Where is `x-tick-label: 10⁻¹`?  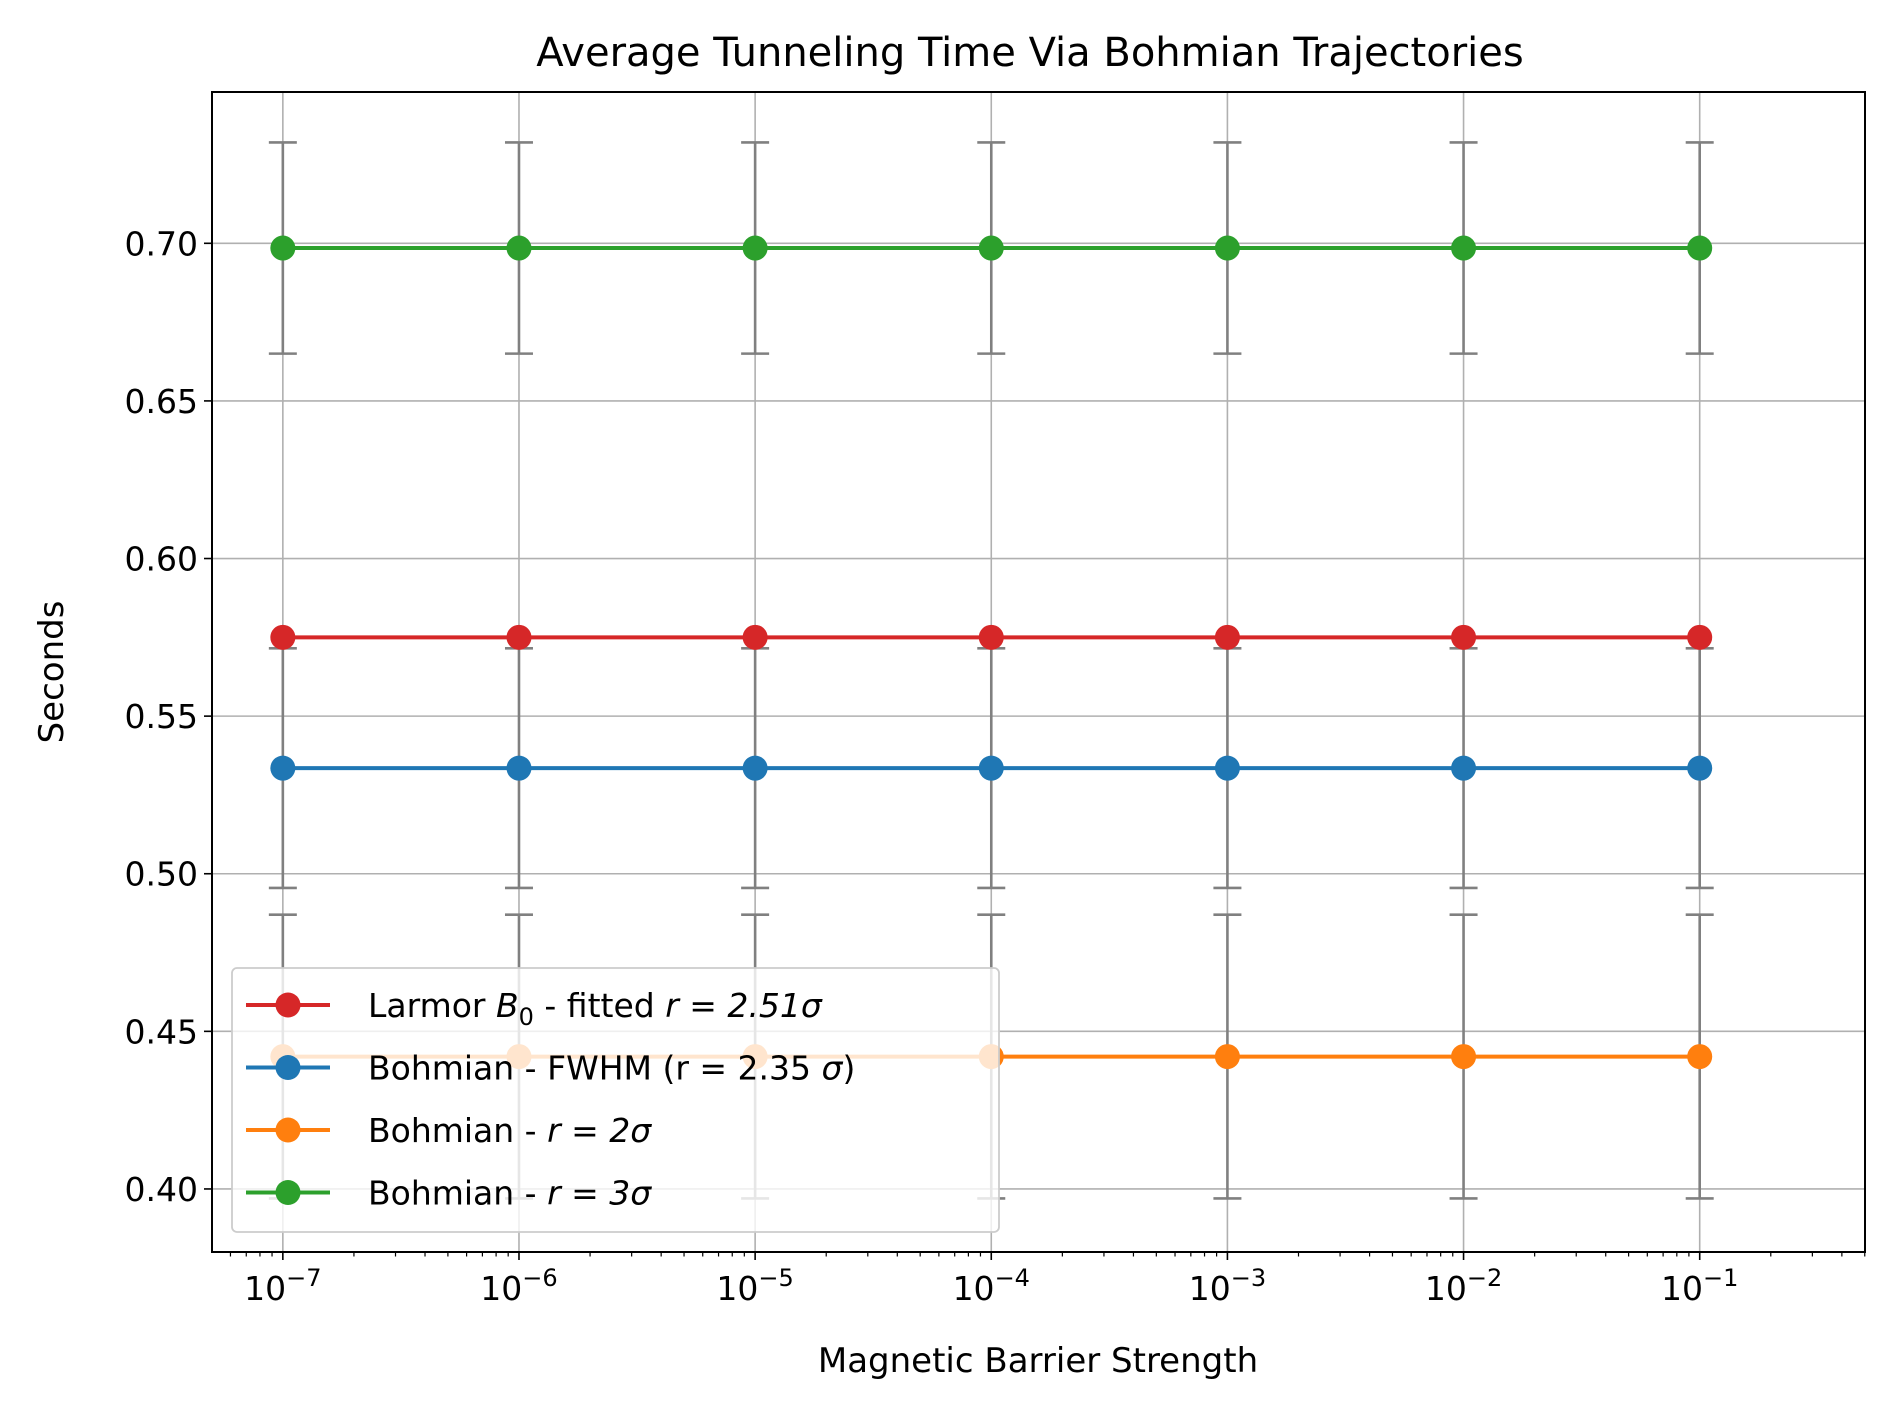
x-tick-label: 10⁻¹ is located at coordinates (1699, 1286).